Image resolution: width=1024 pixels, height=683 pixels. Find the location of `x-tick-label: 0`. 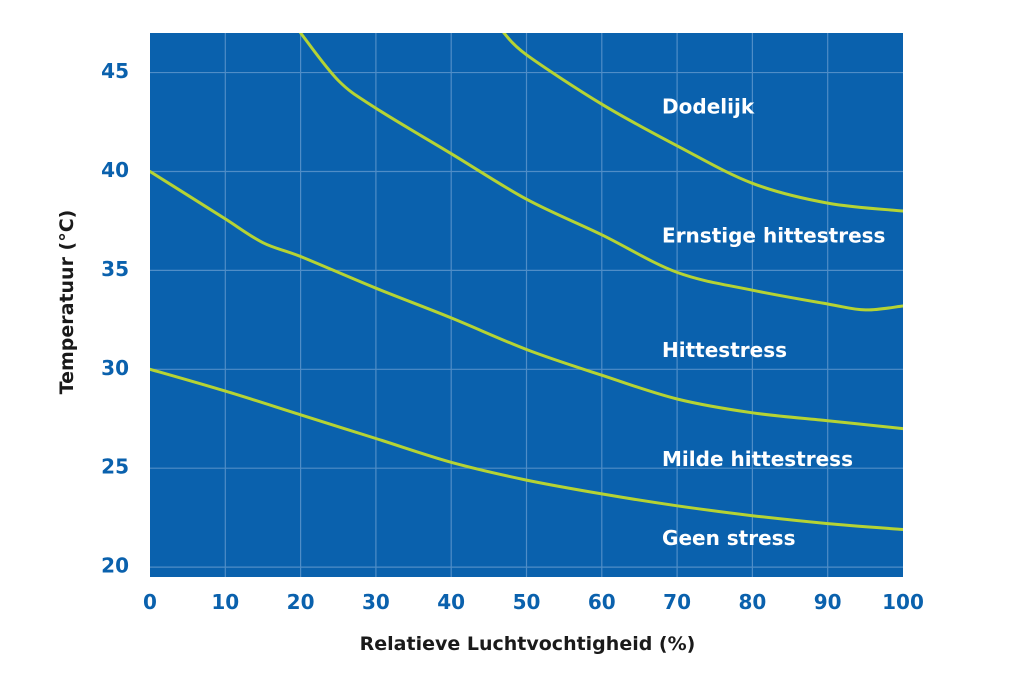

x-tick-label: 0 is located at coordinates (150, 602).